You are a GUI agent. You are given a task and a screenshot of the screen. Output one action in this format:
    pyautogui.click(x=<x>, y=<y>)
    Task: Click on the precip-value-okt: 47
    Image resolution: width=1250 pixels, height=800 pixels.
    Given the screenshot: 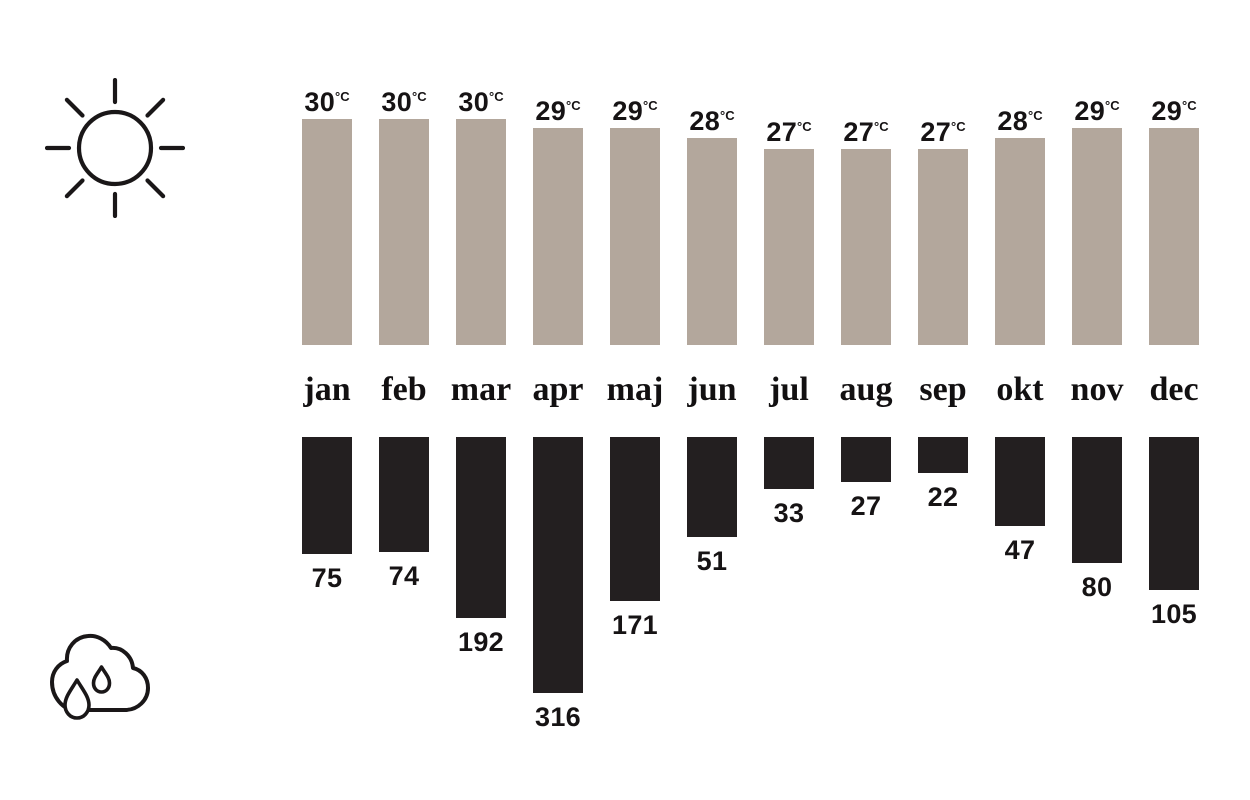 What is the action you would take?
    pyautogui.click(x=1020, y=550)
    